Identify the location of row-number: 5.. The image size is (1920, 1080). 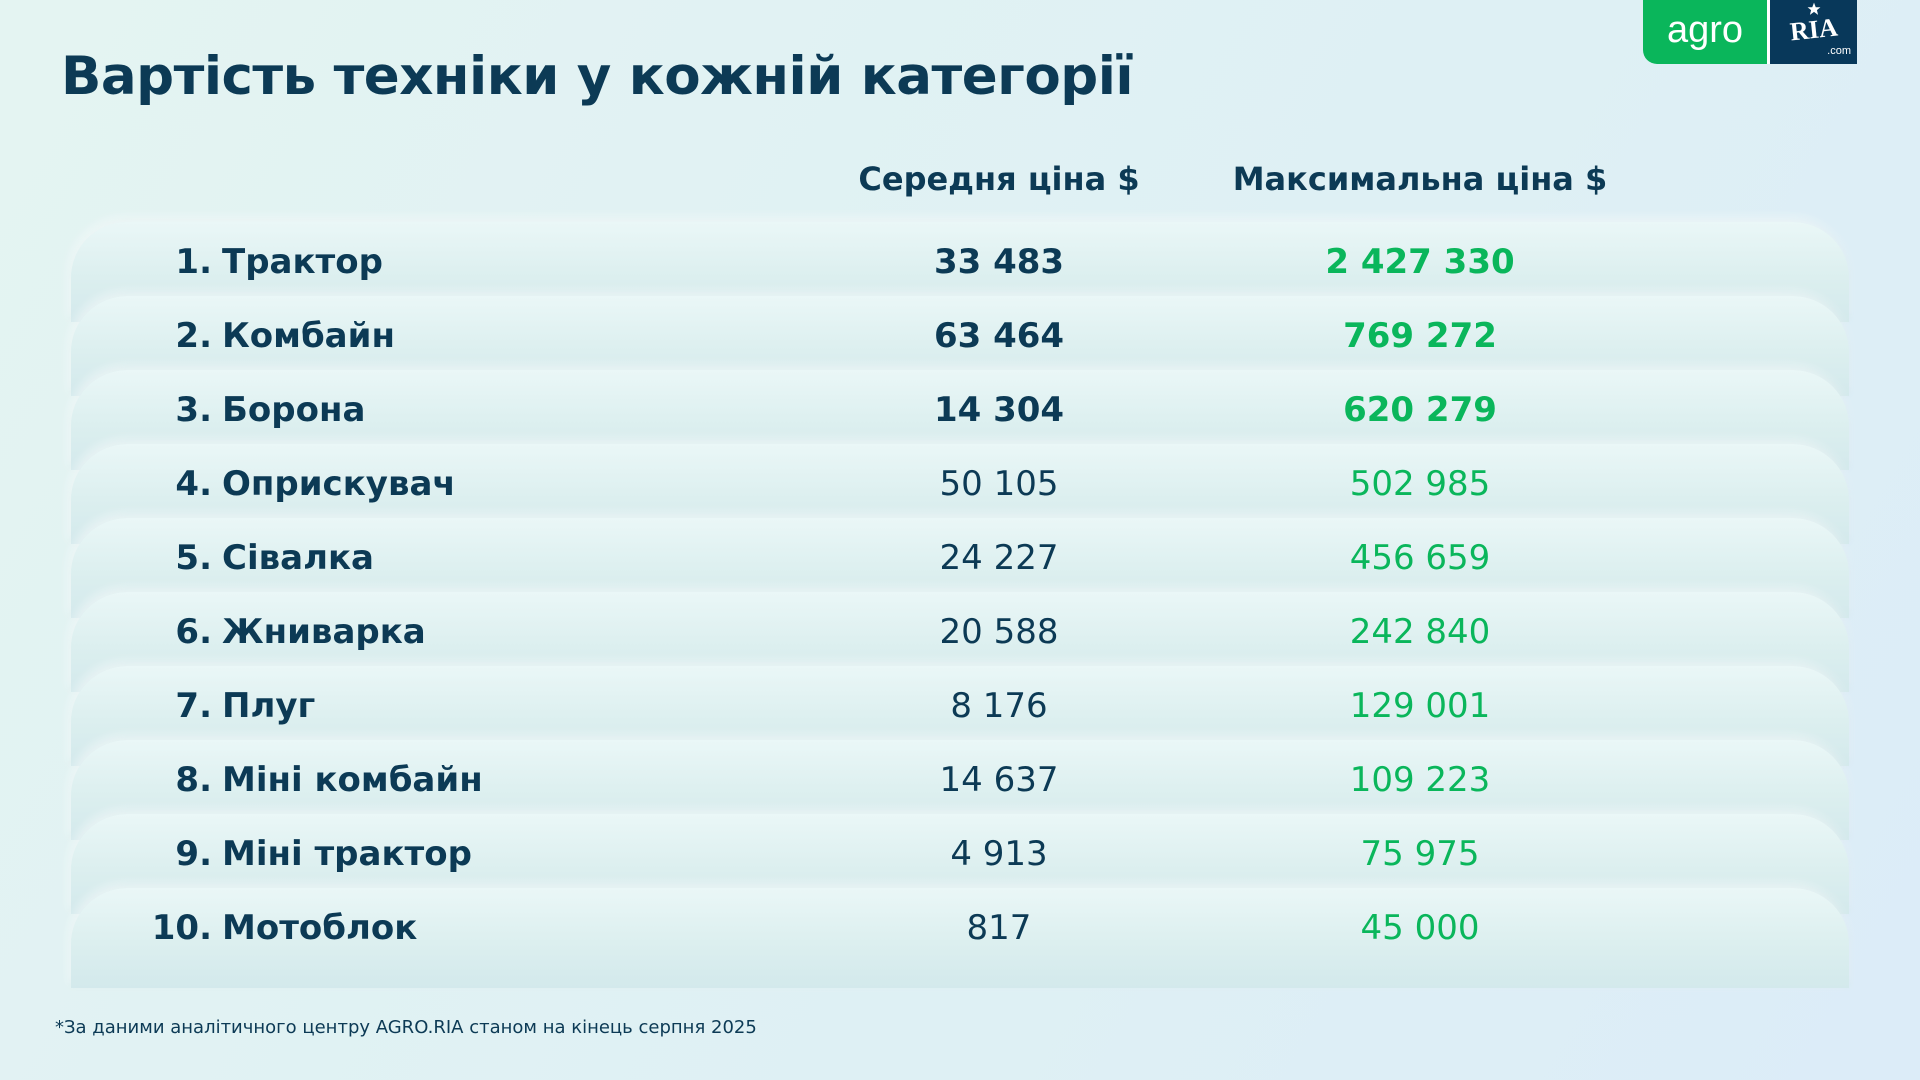
(193, 558).